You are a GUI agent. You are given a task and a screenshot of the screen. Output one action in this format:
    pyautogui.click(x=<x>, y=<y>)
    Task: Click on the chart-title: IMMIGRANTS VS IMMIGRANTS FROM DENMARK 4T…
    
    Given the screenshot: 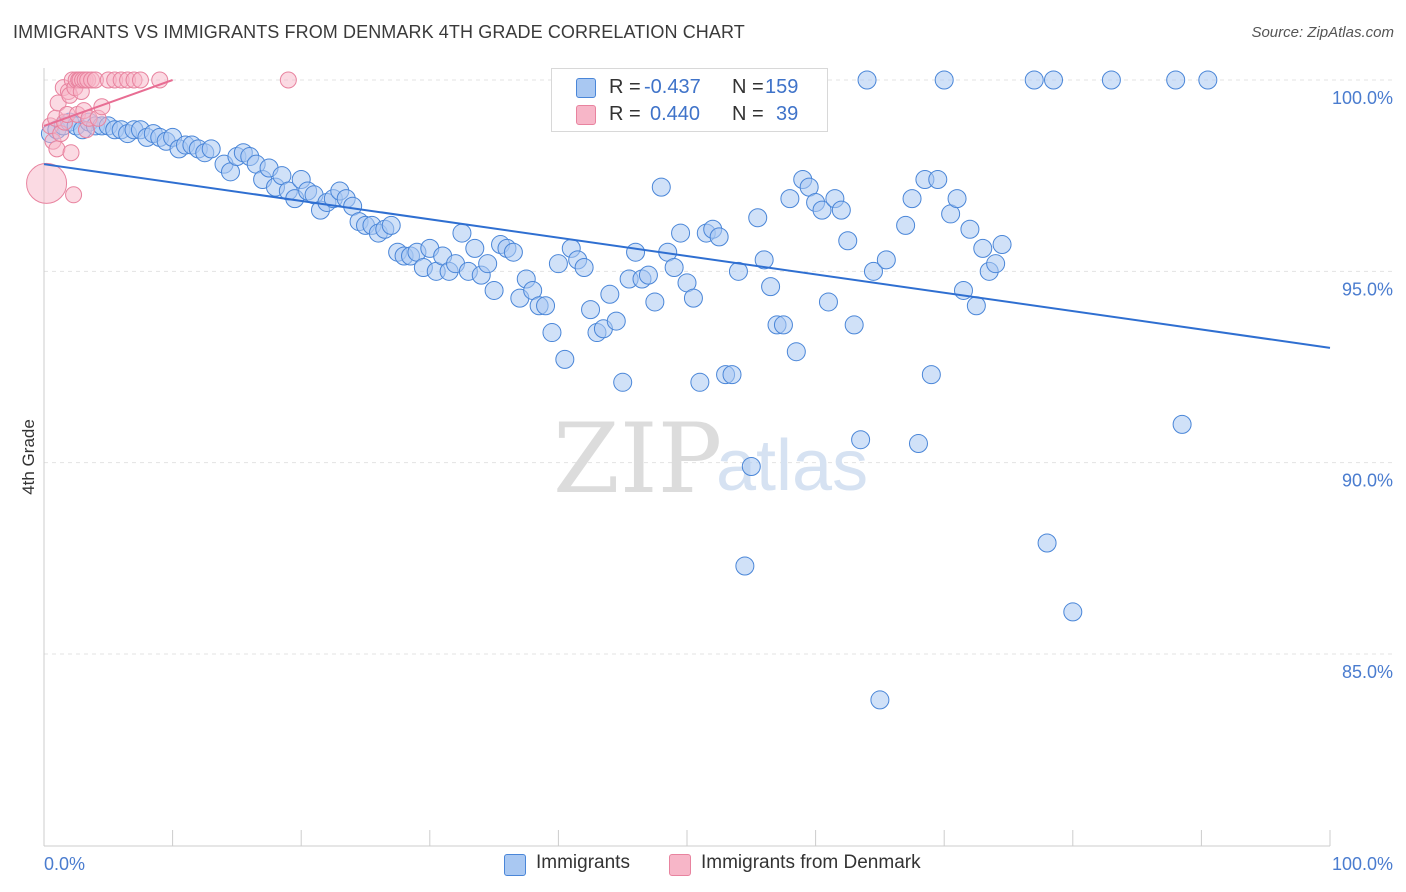 What is the action you would take?
    pyautogui.click(x=379, y=32)
    